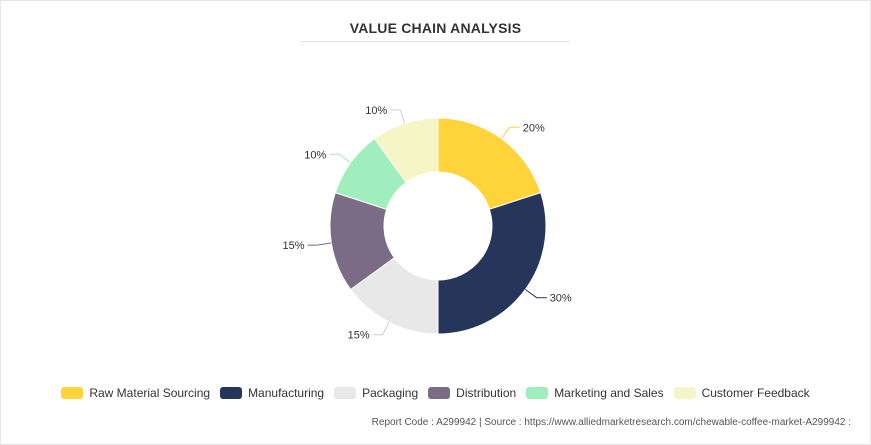 The height and width of the screenshot is (445, 871). I want to click on legend-item-marketing-and-sales: Marketing and Sales, so click(595, 393).